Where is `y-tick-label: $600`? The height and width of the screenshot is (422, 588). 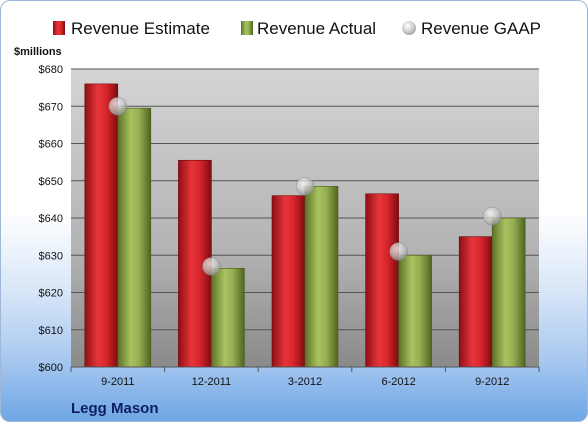 y-tick-label: $600 is located at coordinates (51, 368).